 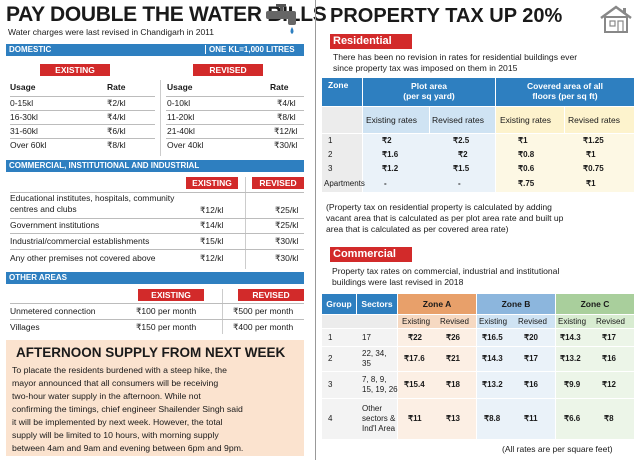 I want to click on table-cell: ₹22, so click(x=415, y=337).